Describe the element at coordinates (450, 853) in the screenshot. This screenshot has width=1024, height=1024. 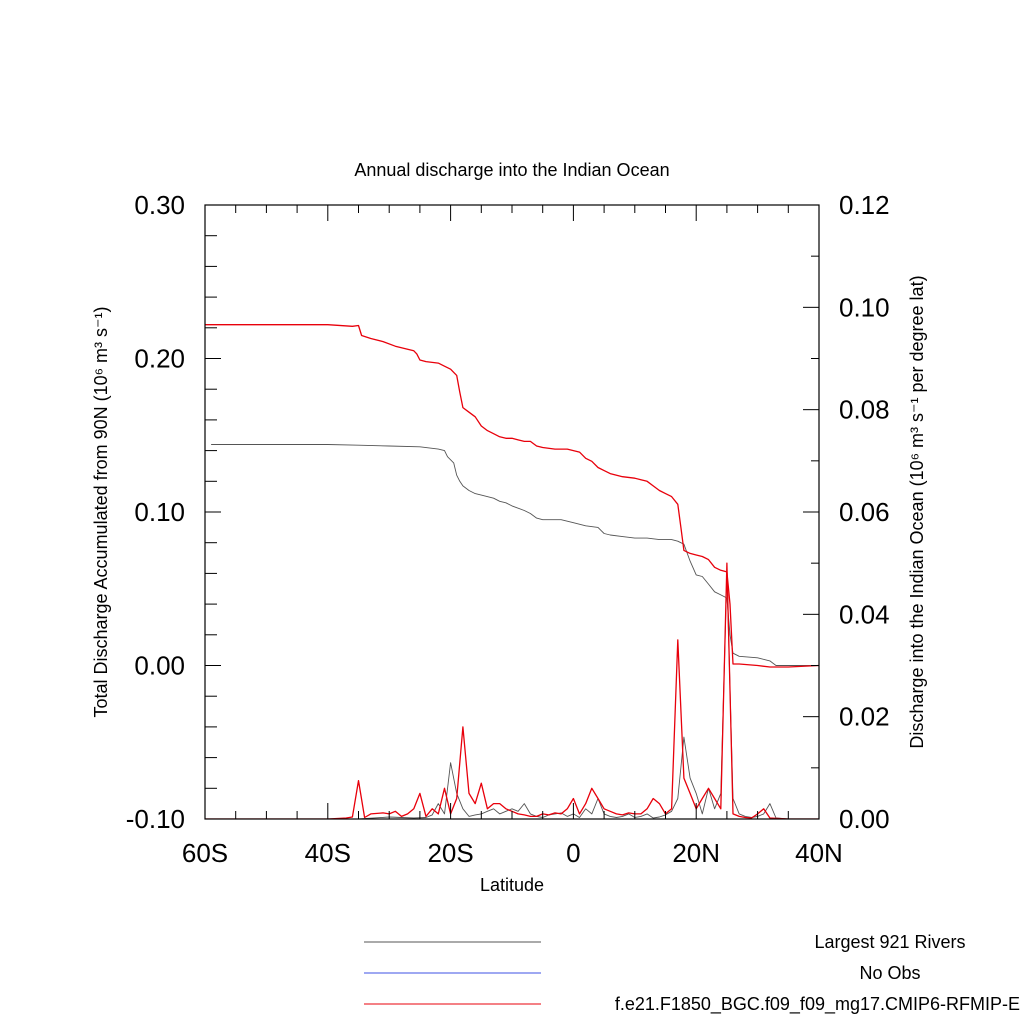
I see `x-tick-label: 20S` at that location.